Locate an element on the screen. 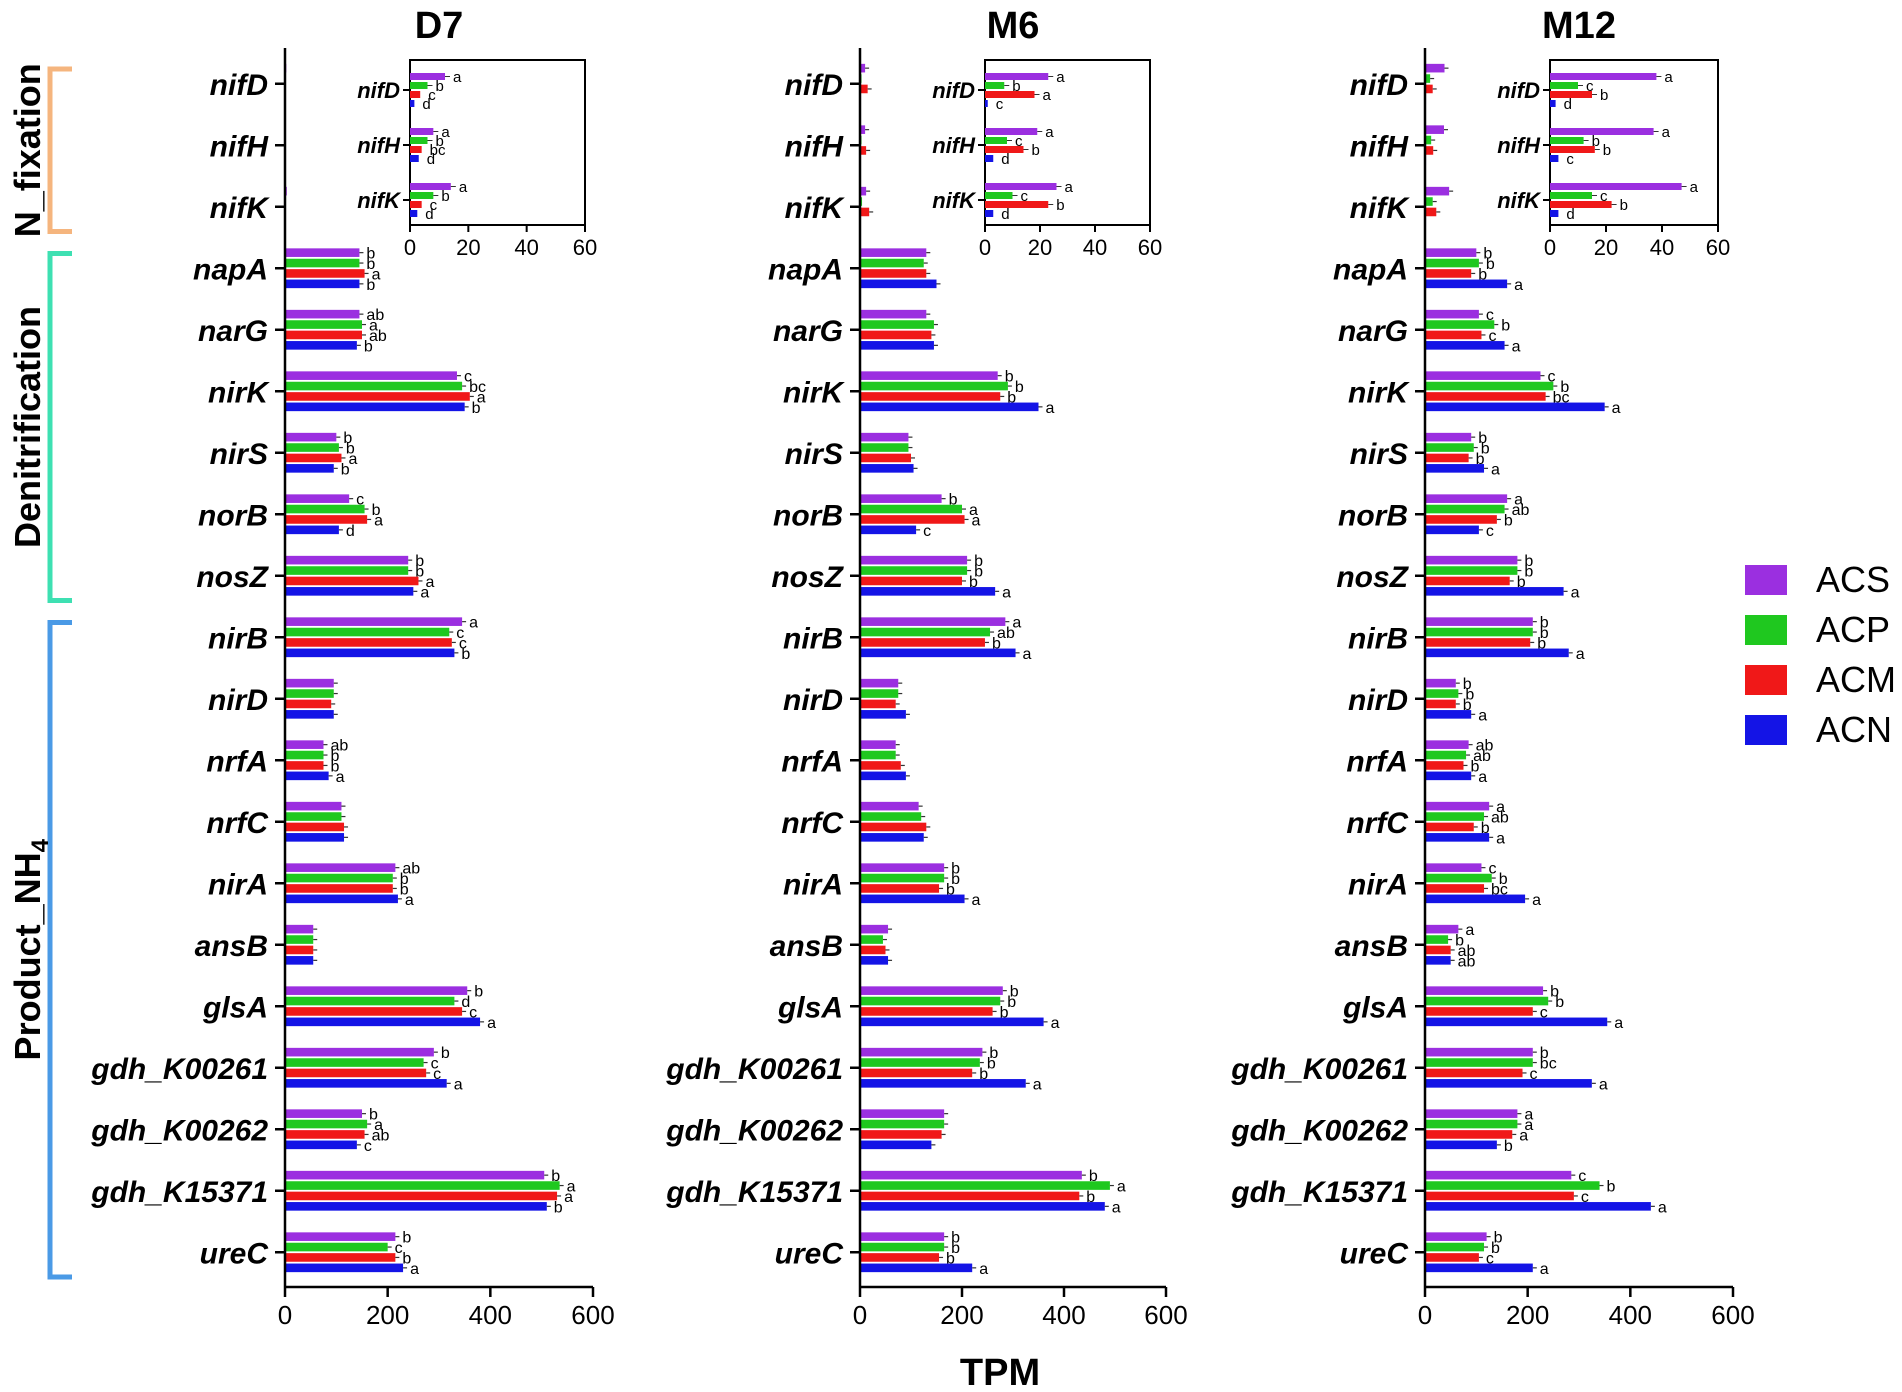  inset-bar-acm is located at coordinates (1571, 94).